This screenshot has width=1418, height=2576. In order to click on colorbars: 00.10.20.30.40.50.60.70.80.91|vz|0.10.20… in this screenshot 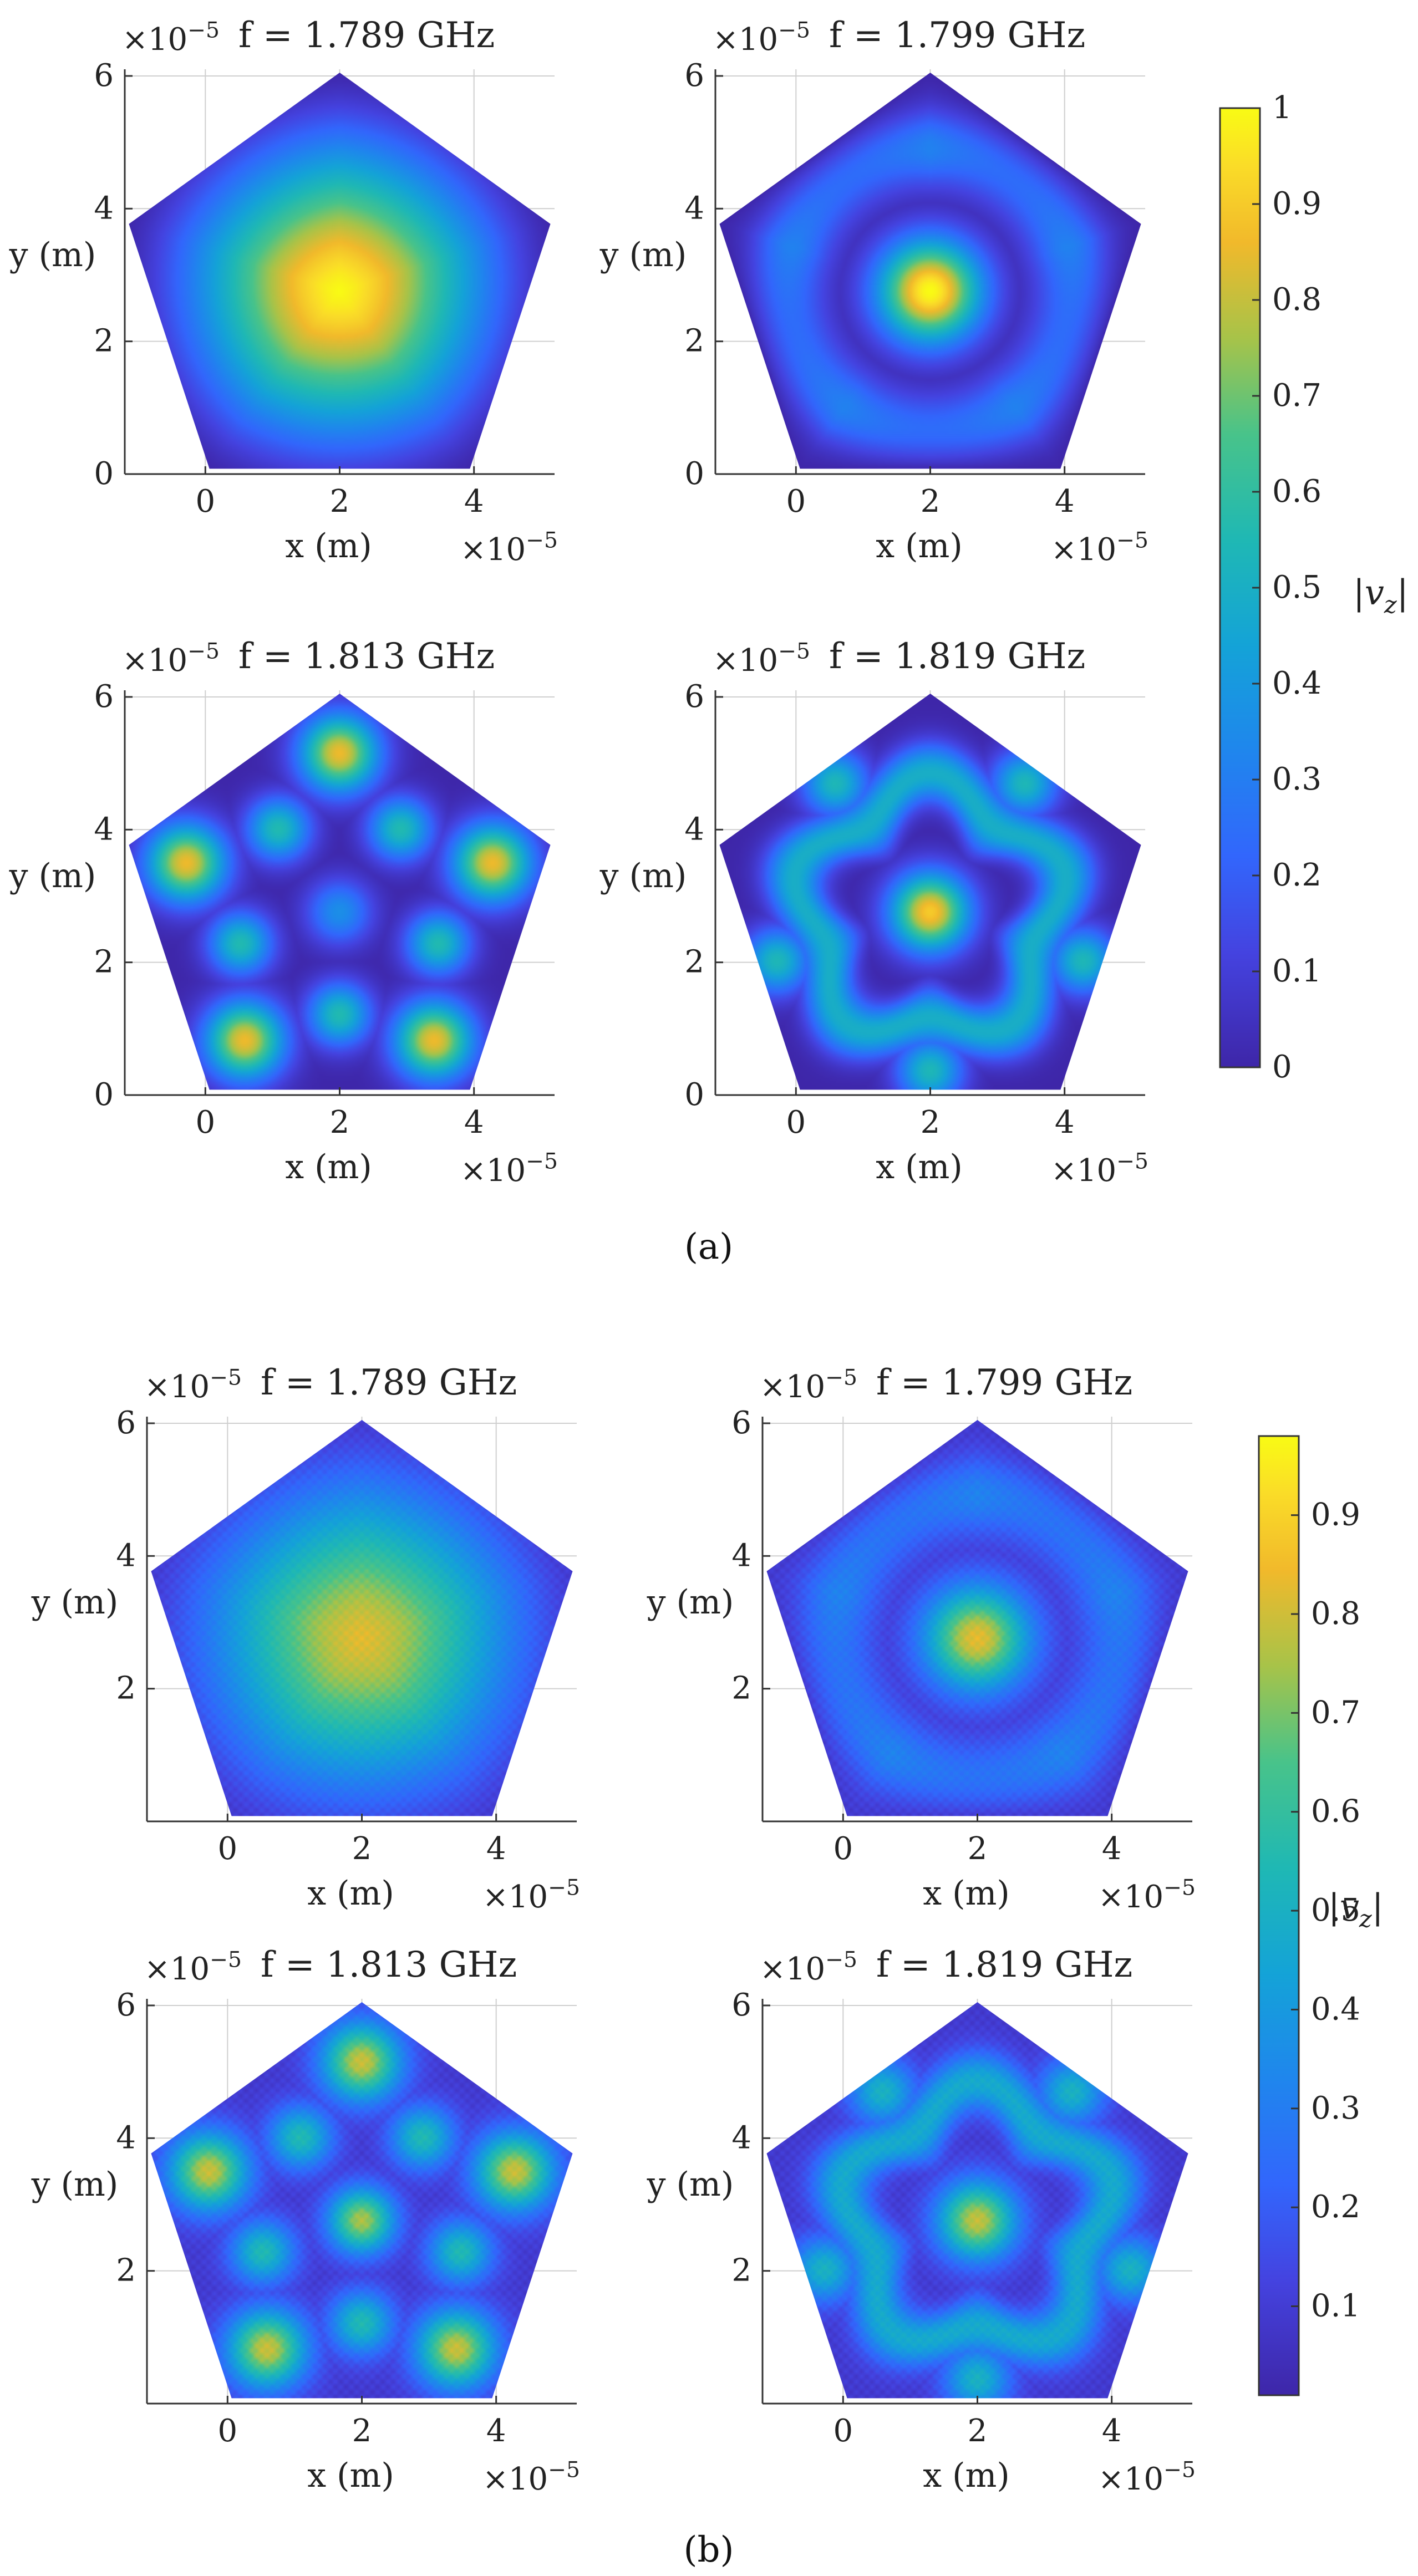, I will do `click(1314, 1243)`.